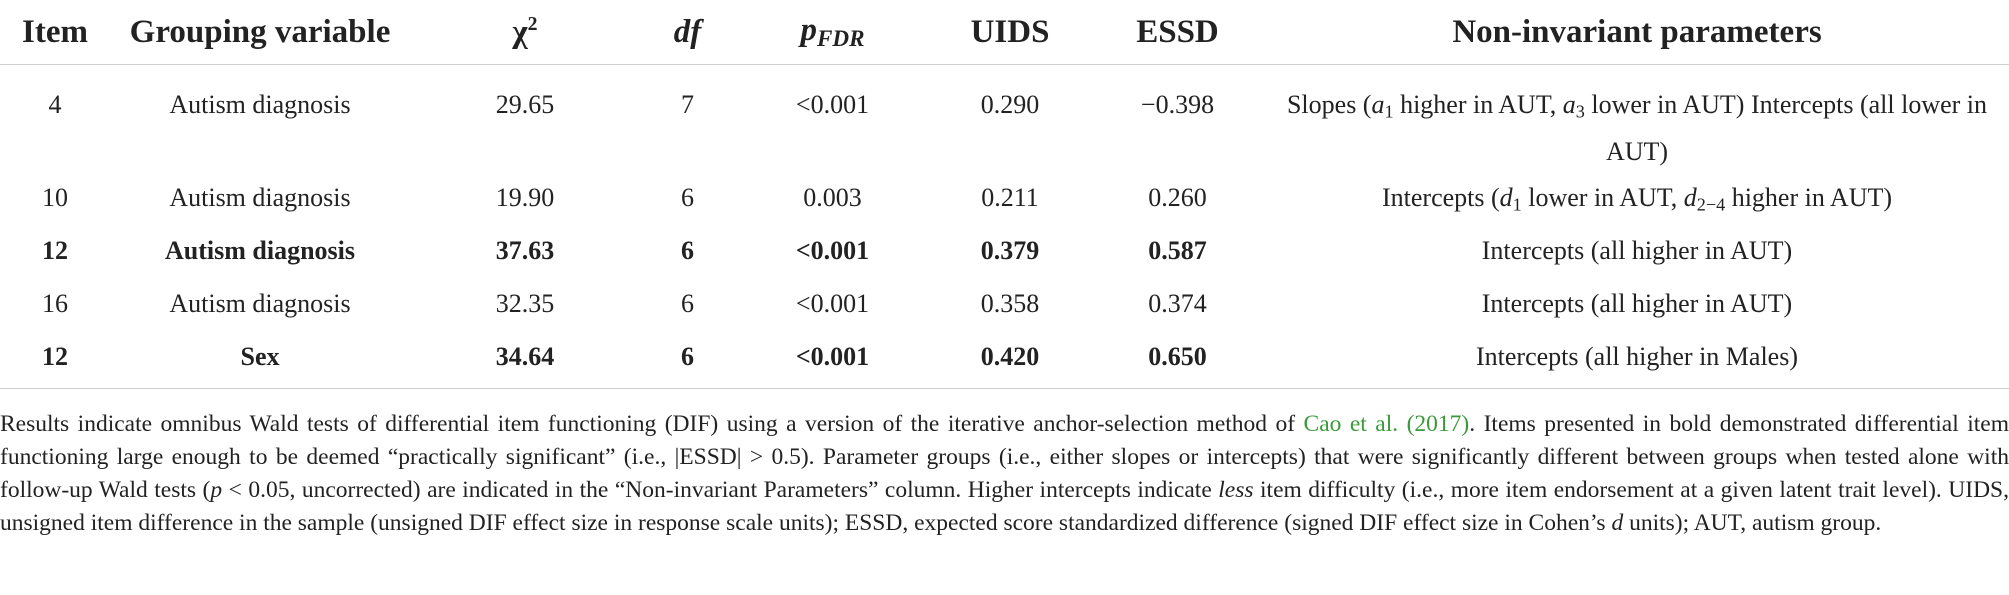 This screenshot has height=595, width=2009. What do you see at coordinates (1010, 104) in the screenshot?
I see `cell-uids: 0.290` at bounding box center [1010, 104].